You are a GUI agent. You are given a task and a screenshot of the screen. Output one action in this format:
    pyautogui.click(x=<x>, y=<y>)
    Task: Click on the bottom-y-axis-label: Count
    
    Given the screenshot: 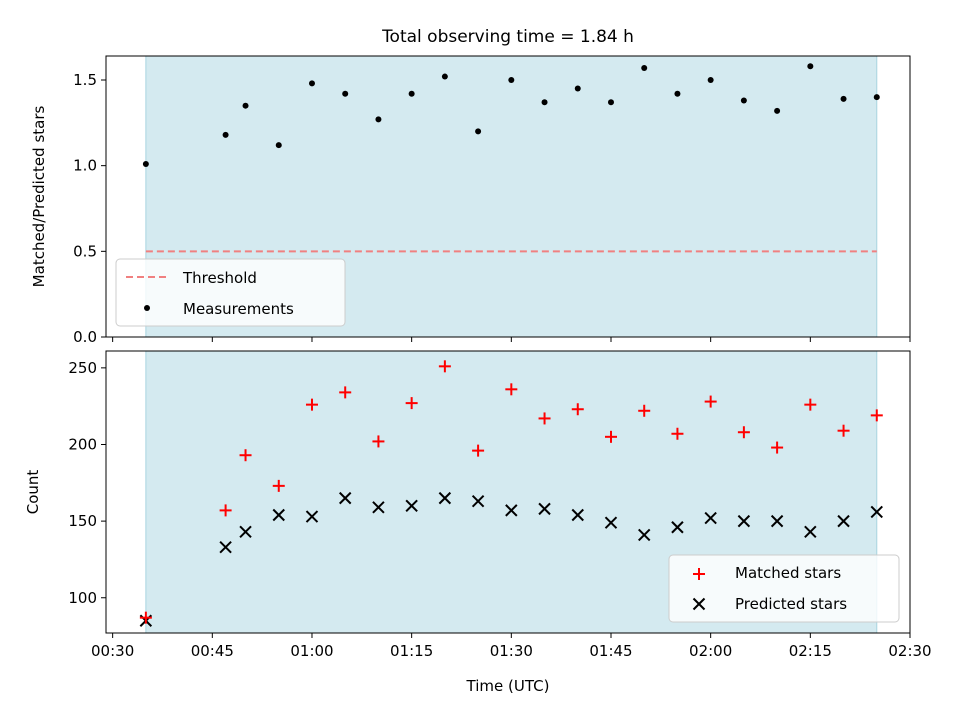 What is the action you would take?
    pyautogui.click(x=33, y=492)
    